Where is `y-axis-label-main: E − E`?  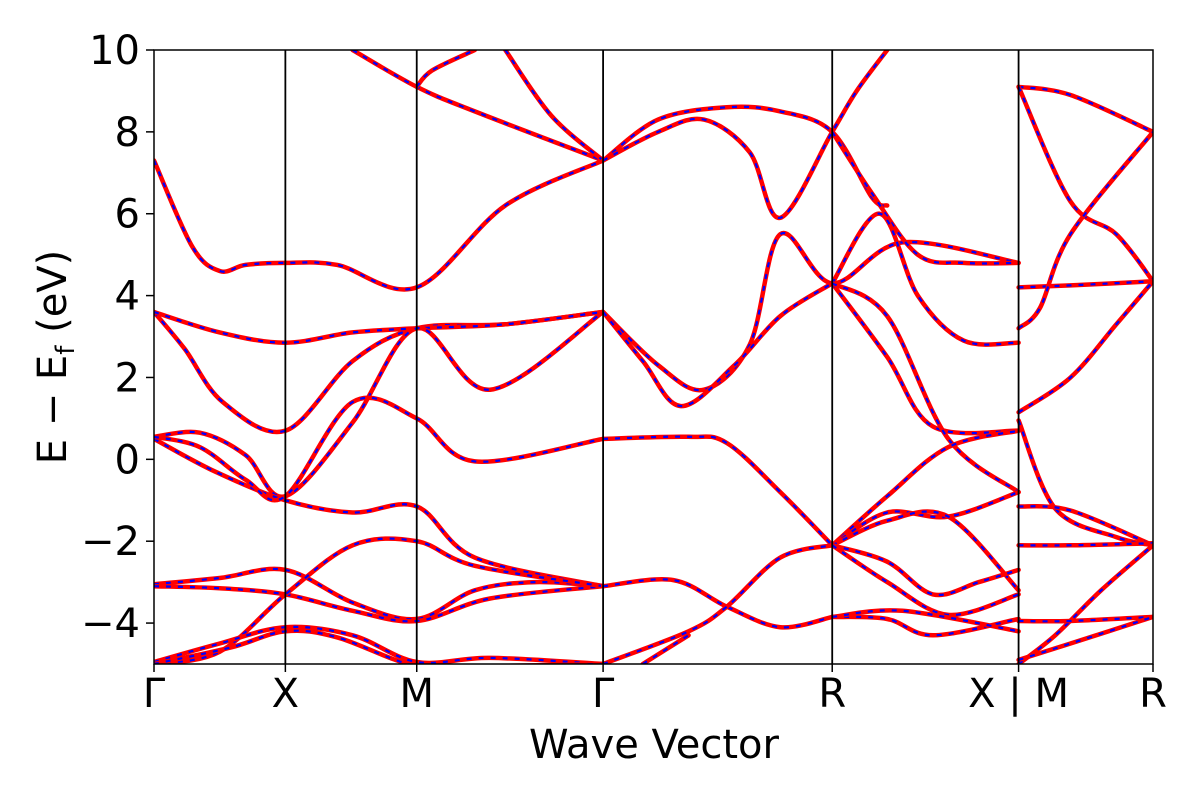 y-axis-label-main: E − E is located at coordinates (53, 410).